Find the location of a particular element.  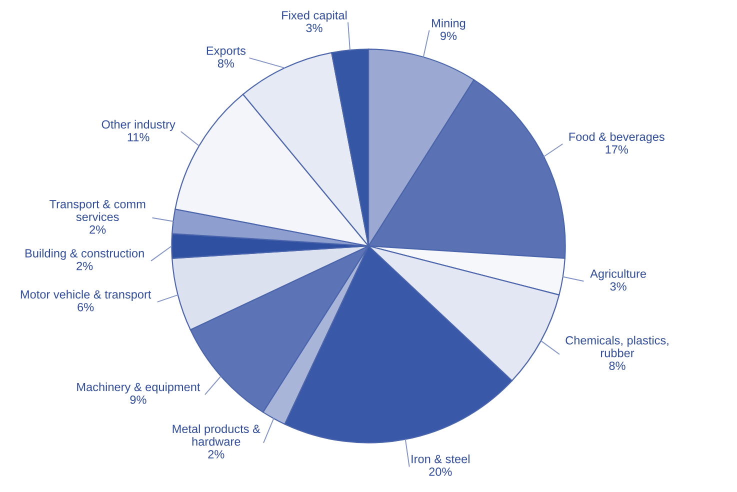

slice-label: Machinery & equipment is located at coordinates (138, 388).